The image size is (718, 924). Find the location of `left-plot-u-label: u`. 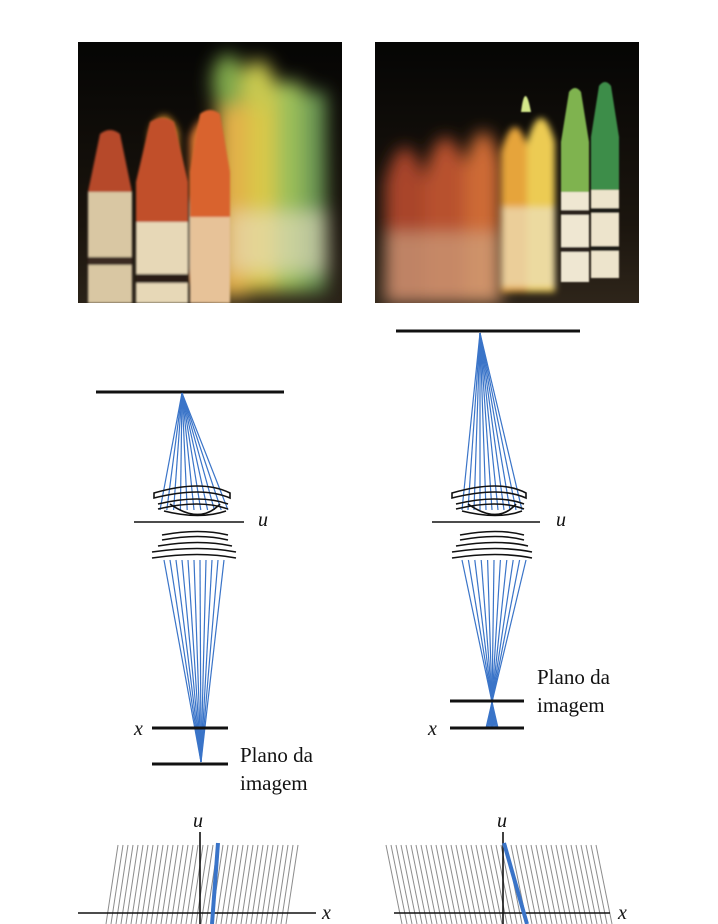

left-plot-u-label: u is located at coordinates (198, 821).